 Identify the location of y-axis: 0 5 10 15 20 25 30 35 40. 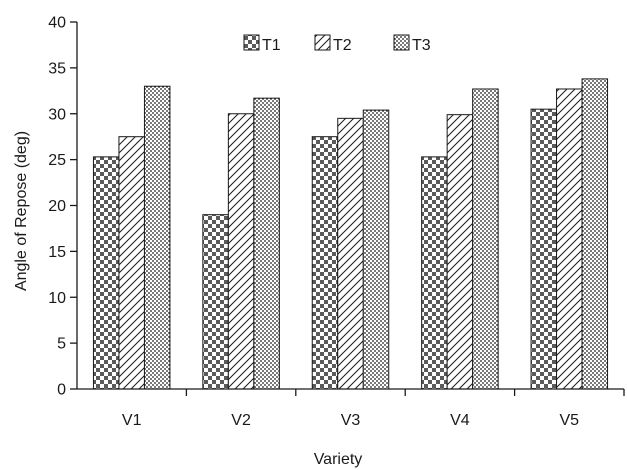
(63, 207).